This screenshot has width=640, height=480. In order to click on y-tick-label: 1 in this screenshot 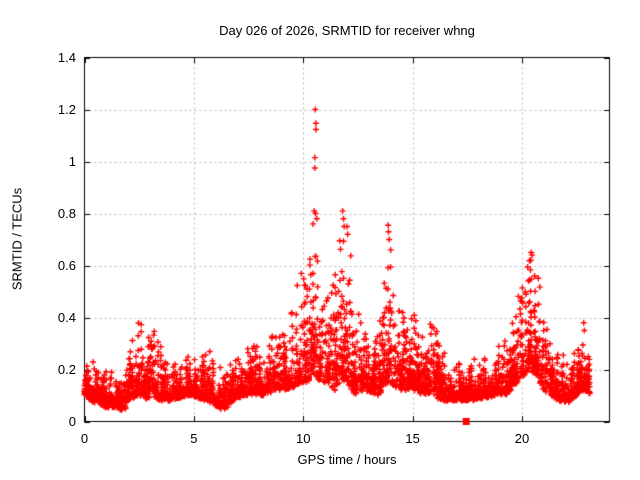, I will do `click(72, 161)`.